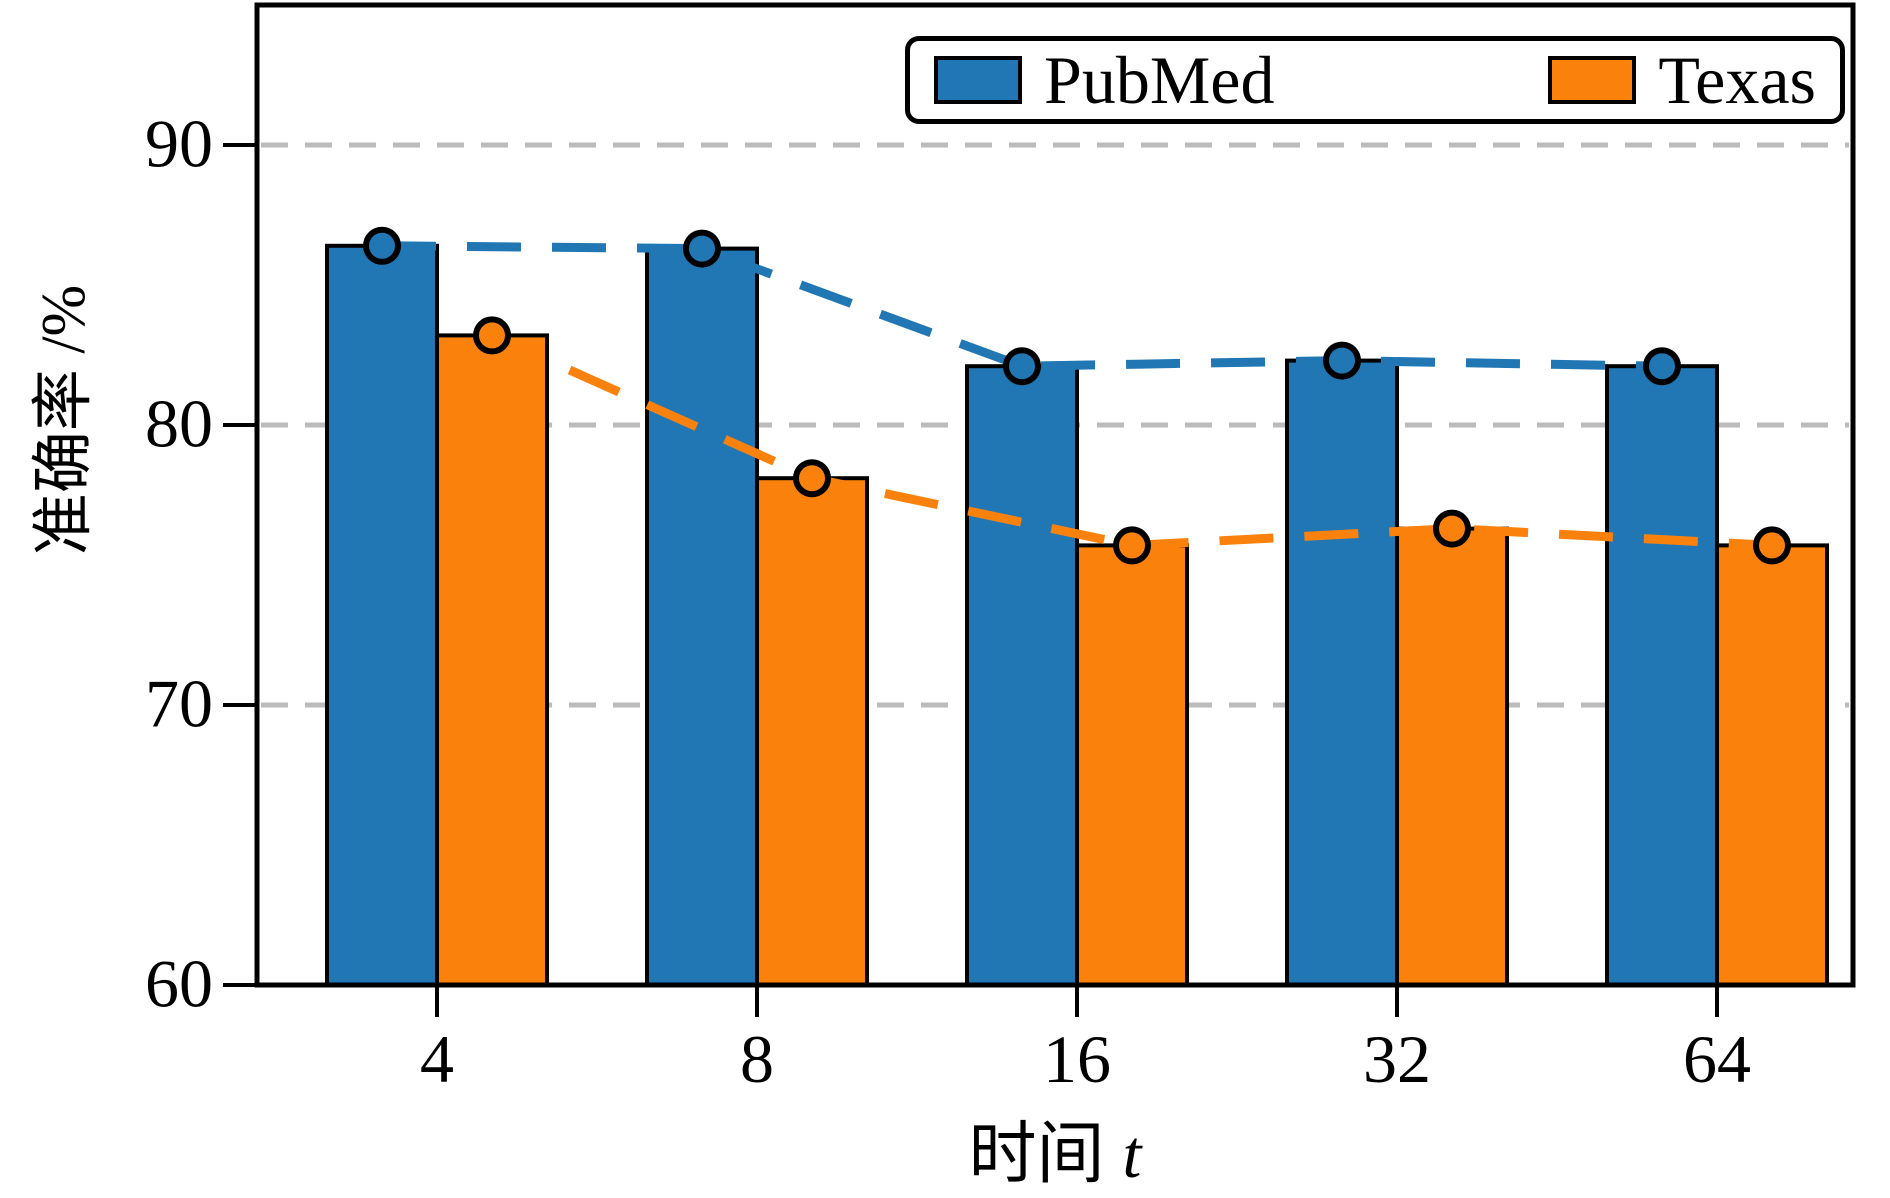 The width and height of the screenshot is (1890, 1198). What do you see at coordinates (179, 143) in the screenshot?
I see `y-tick-label-90: 90` at bounding box center [179, 143].